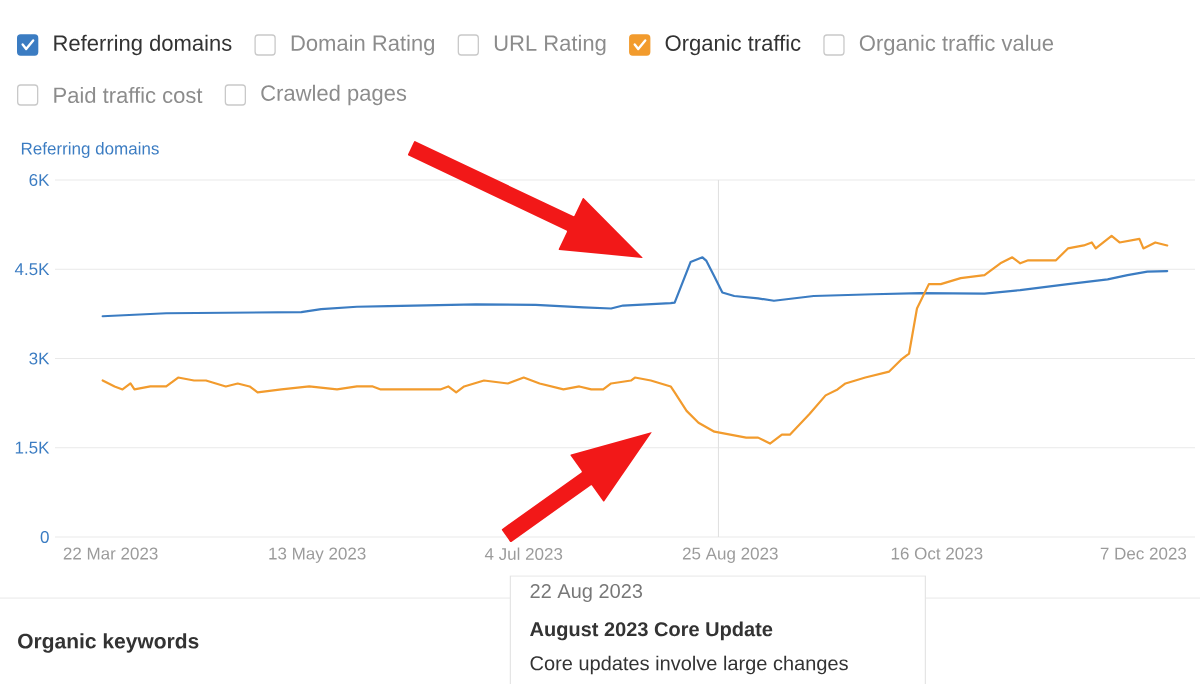 This screenshot has height=684, width=1200. I want to click on x-tick-label: 4 Jul 2023, so click(523, 554).